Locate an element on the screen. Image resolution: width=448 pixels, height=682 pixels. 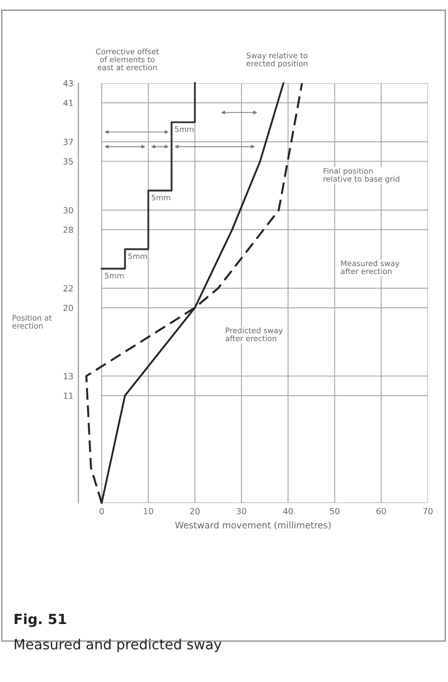
text: Measured and predicted sway is located at coordinates (118, 645).